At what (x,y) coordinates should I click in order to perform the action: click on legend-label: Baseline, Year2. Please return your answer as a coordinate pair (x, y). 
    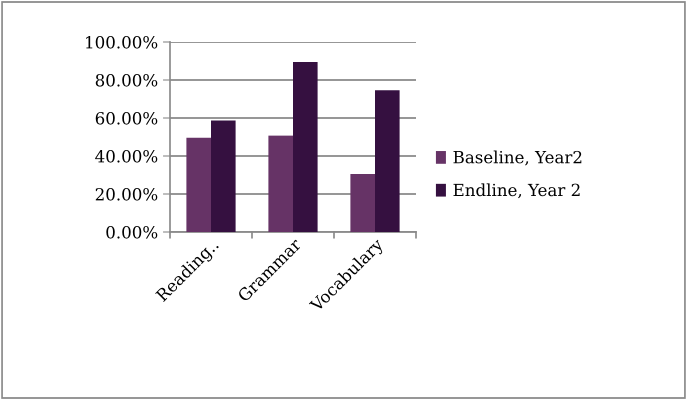
    Looking at the image, I should click on (518, 158).